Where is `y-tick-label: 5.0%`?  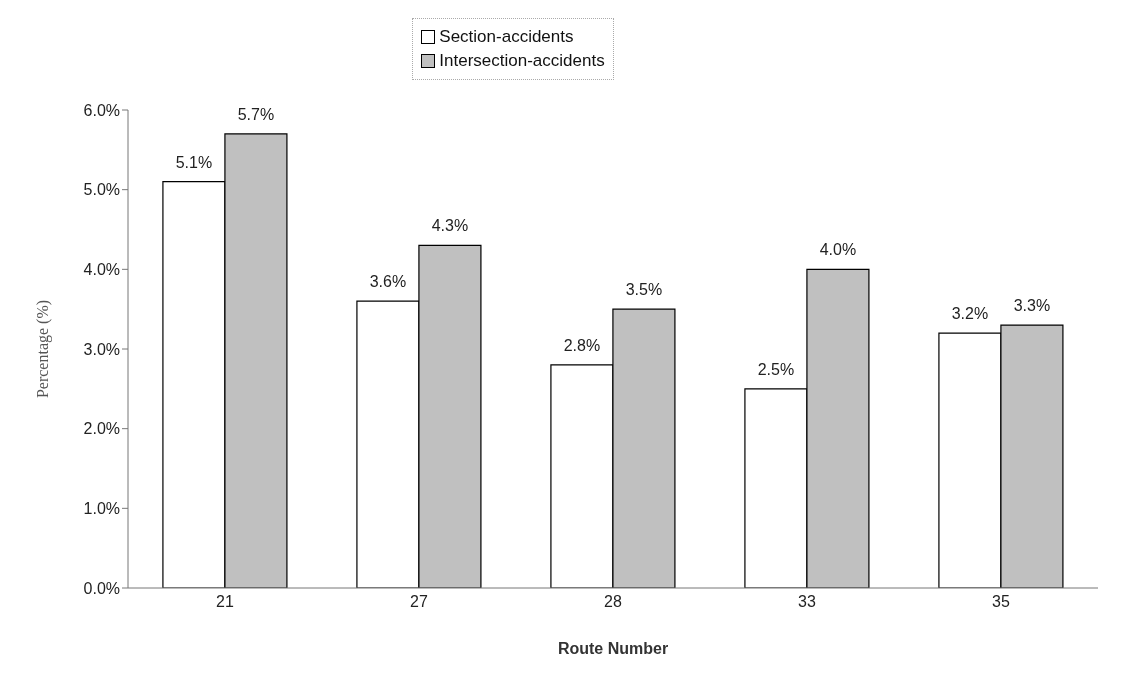 y-tick-label: 5.0% is located at coordinates (101, 190).